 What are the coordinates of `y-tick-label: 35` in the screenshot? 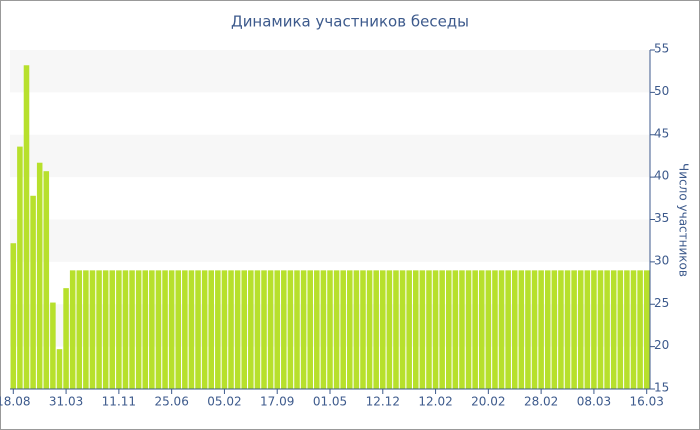 It's located at (661, 218).